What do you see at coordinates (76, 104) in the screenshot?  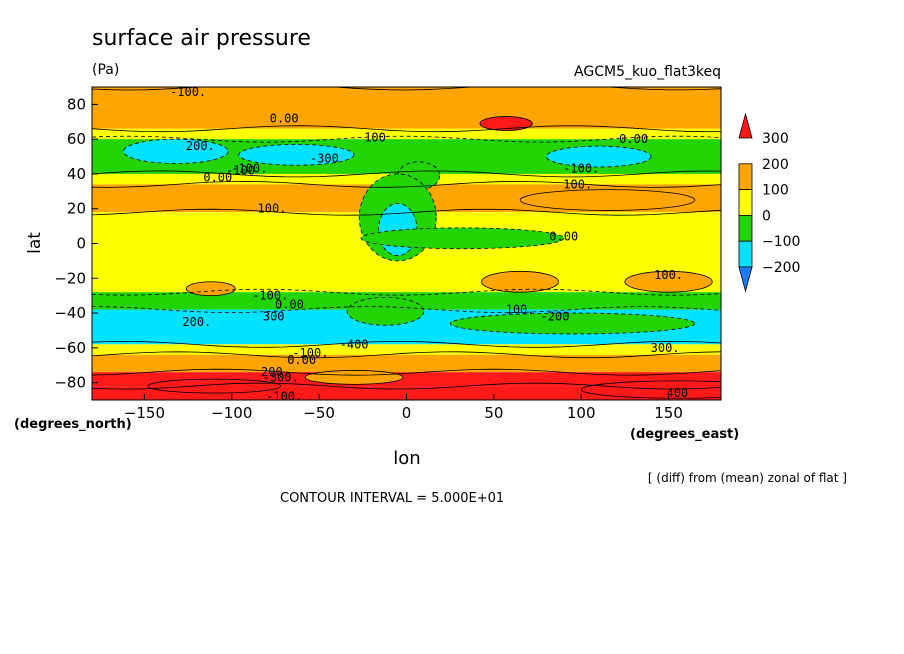 I see `y-tick-label: 80` at bounding box center [76, 104].